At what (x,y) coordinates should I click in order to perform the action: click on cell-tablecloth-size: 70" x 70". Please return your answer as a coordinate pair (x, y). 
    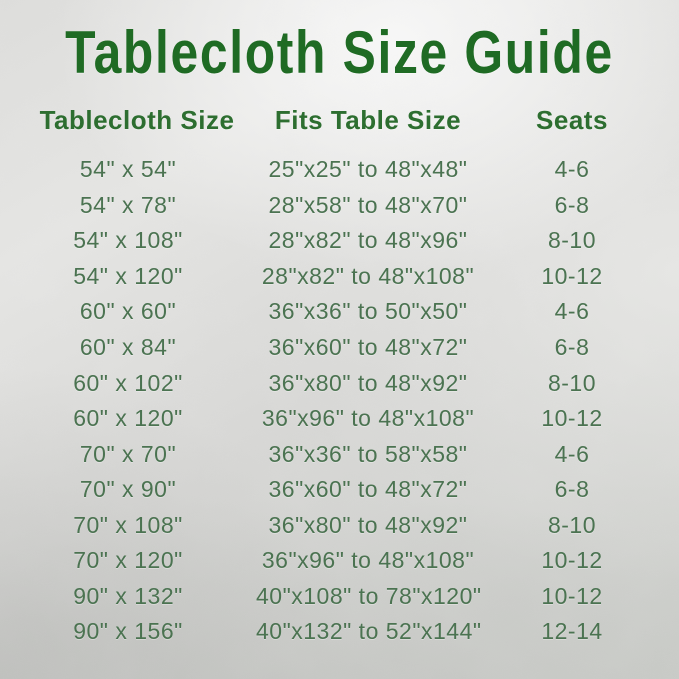
    Looking at the image, I should click on (128, 453).